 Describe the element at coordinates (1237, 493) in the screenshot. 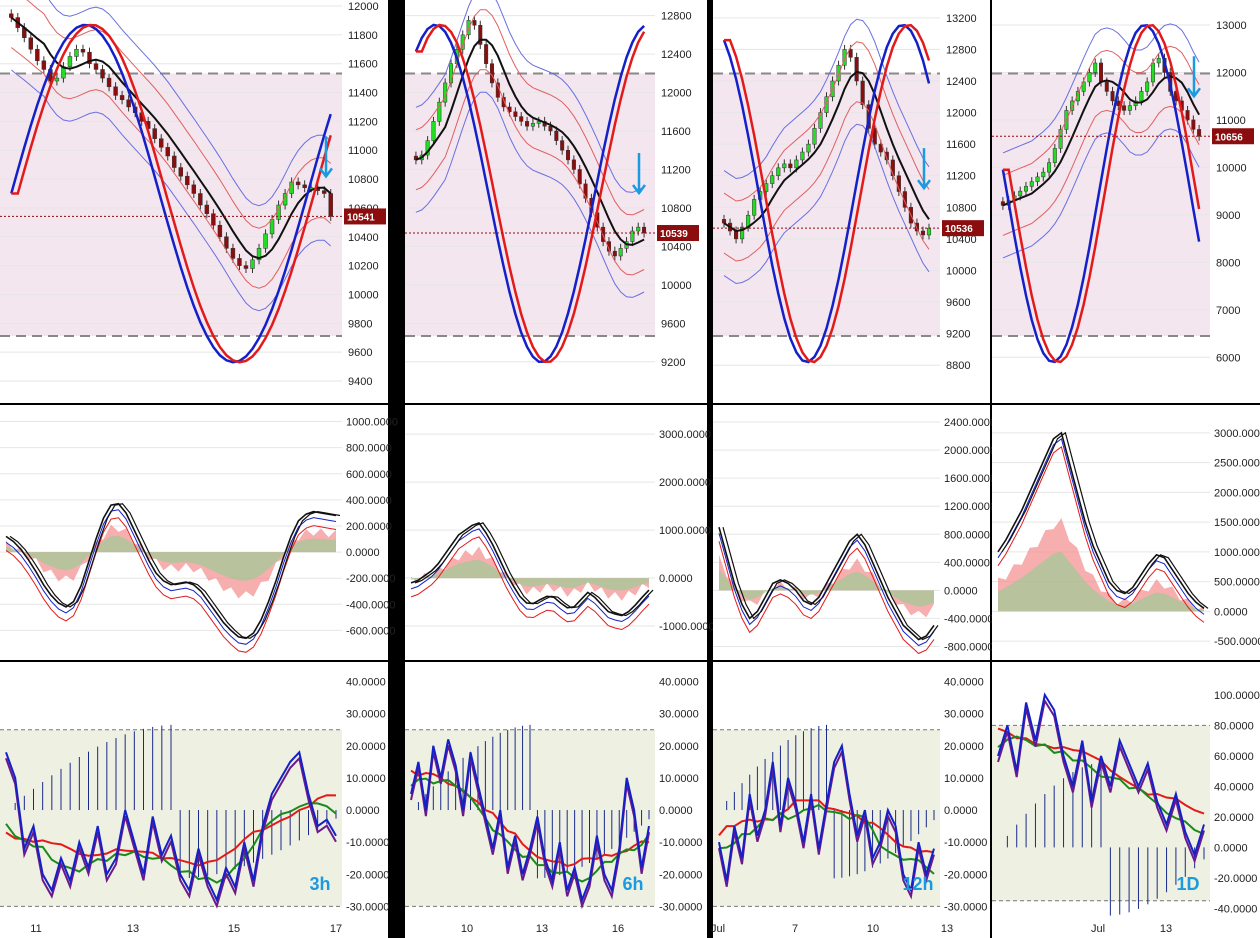

I see `macd-tick-label: 2000.0000` at that location.